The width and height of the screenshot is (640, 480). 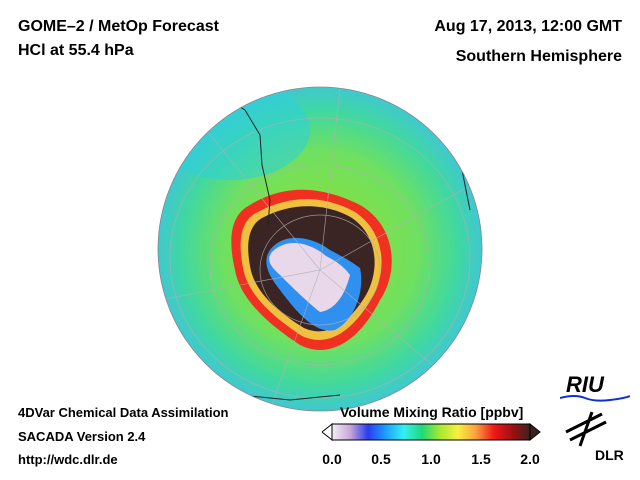 What do you see at coordinates (68, 459) in the screenshot?
I see `footer-url-link: http://wdc.dlr.de` at bounding box center [68, 459].